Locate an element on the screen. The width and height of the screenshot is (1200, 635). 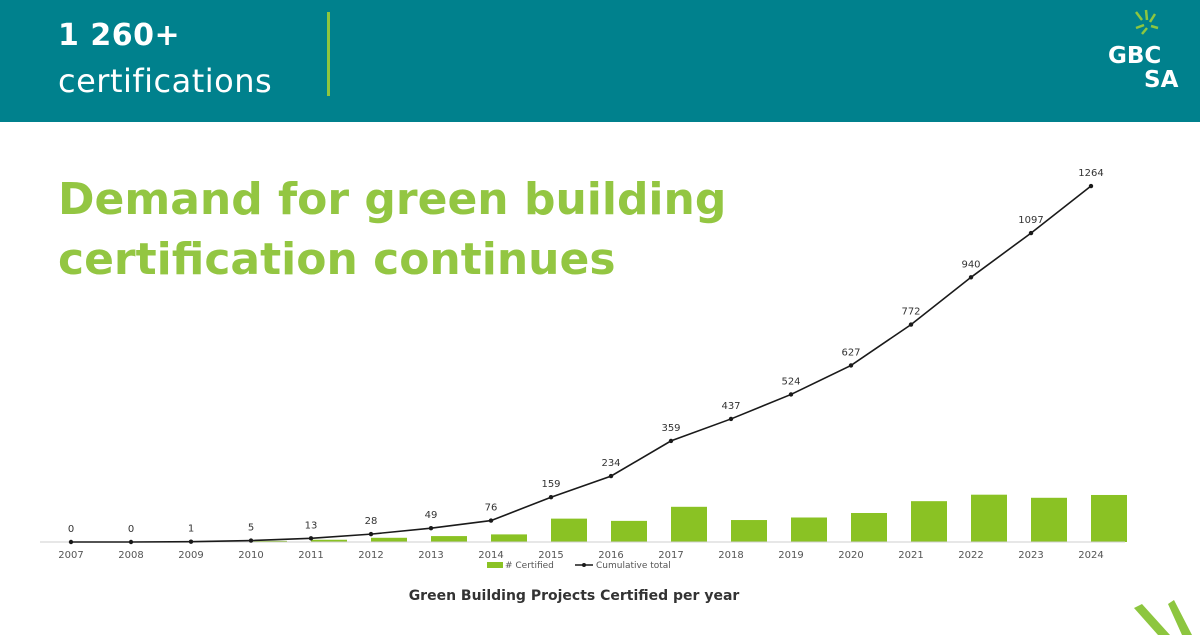
x-tick-2012: 2012 is located at coordinates (370, 555).